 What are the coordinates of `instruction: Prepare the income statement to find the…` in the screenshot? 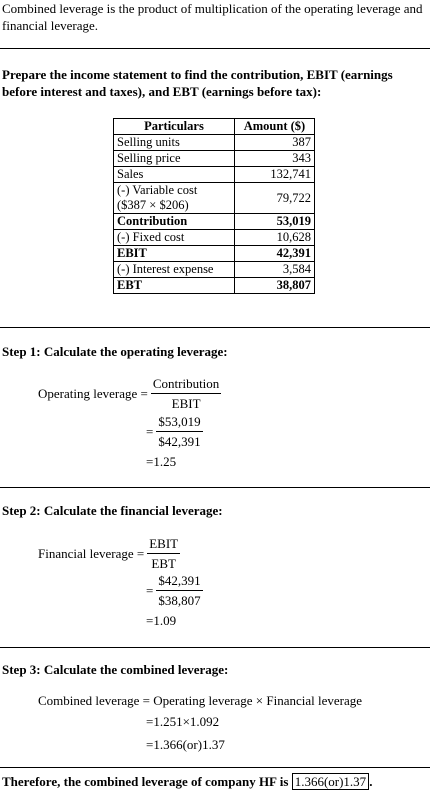 It's located at (197, 83).